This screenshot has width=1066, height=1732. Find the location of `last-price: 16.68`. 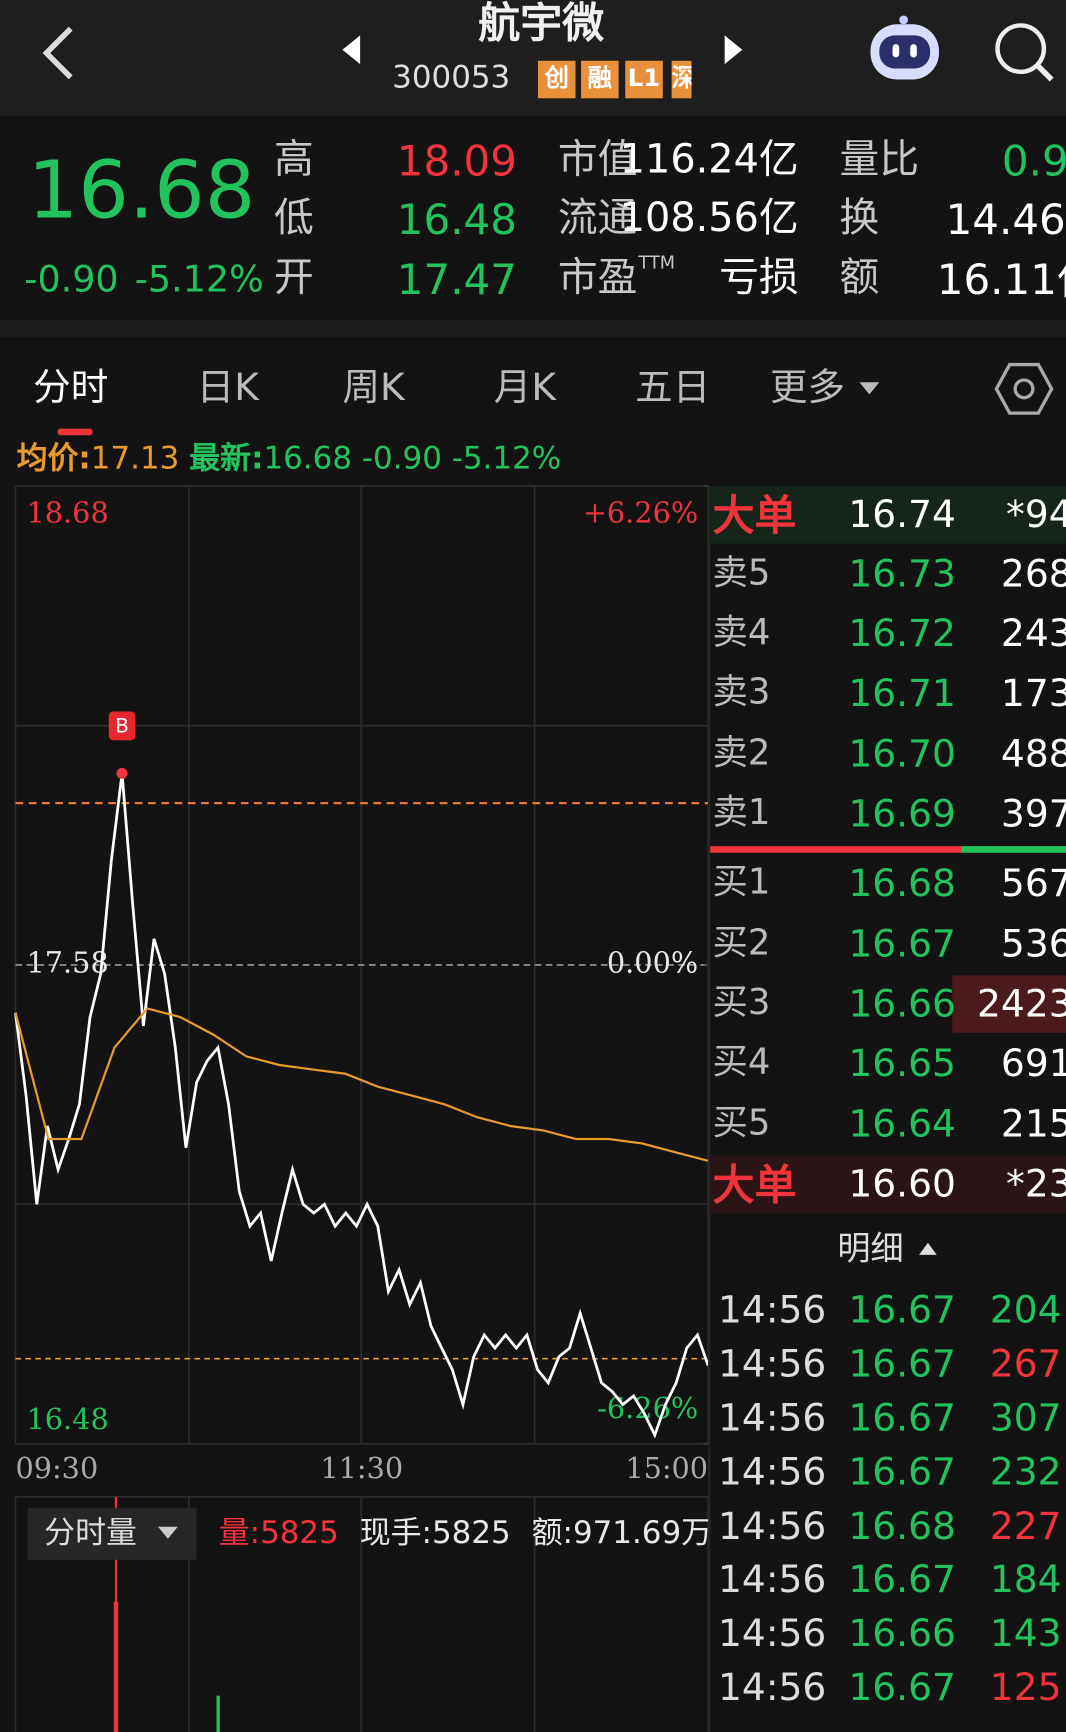

last-price: 16.68 is located at coordinates (141, 190).